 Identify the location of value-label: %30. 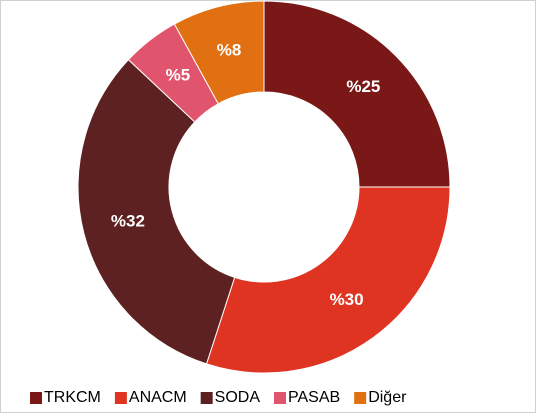
(347, 299).